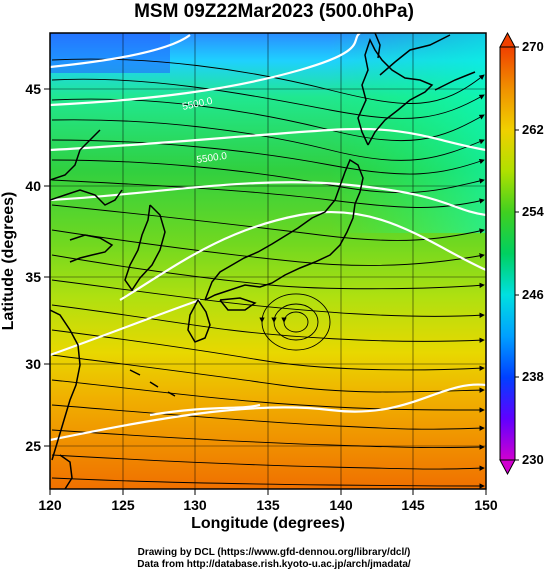  What do you see at coordinates (533, 211) in the screenshot?
I see `colorbar-tick-label: 254` at bounding box center [533, 211].